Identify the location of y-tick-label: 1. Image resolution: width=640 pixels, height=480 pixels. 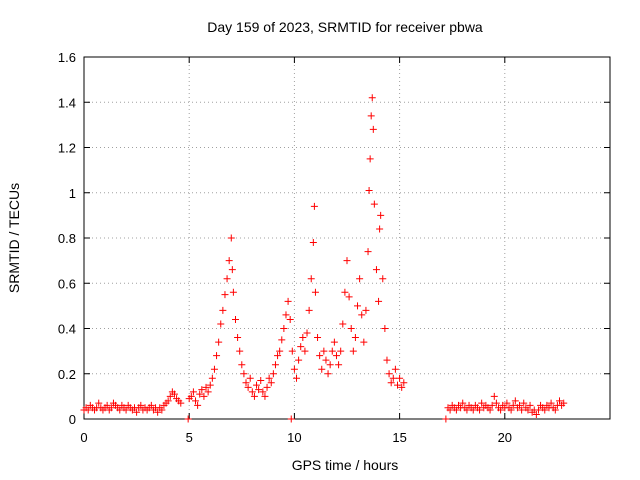
(72, 193).